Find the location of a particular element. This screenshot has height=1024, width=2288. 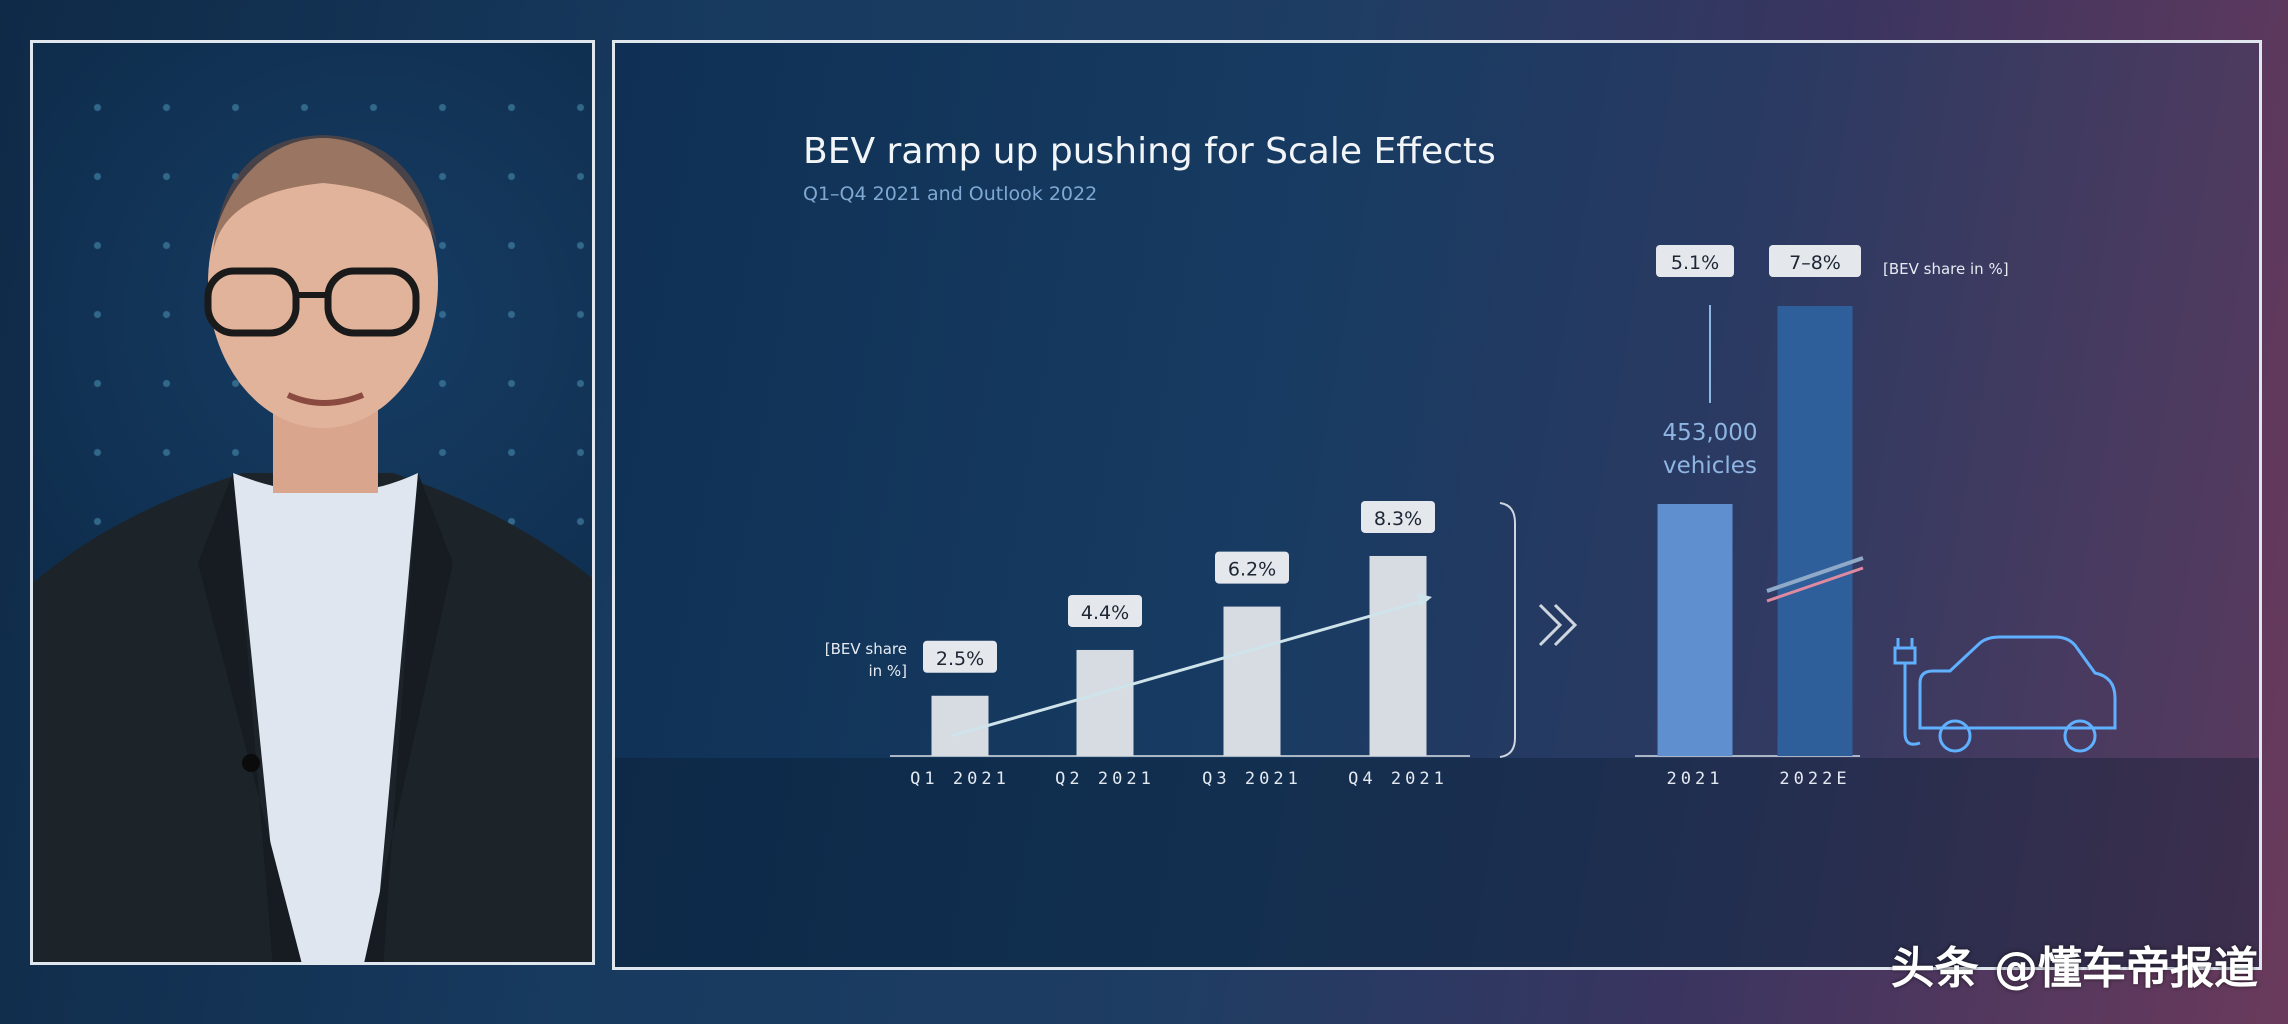

trend-line is located at coordinates (1187, 668).